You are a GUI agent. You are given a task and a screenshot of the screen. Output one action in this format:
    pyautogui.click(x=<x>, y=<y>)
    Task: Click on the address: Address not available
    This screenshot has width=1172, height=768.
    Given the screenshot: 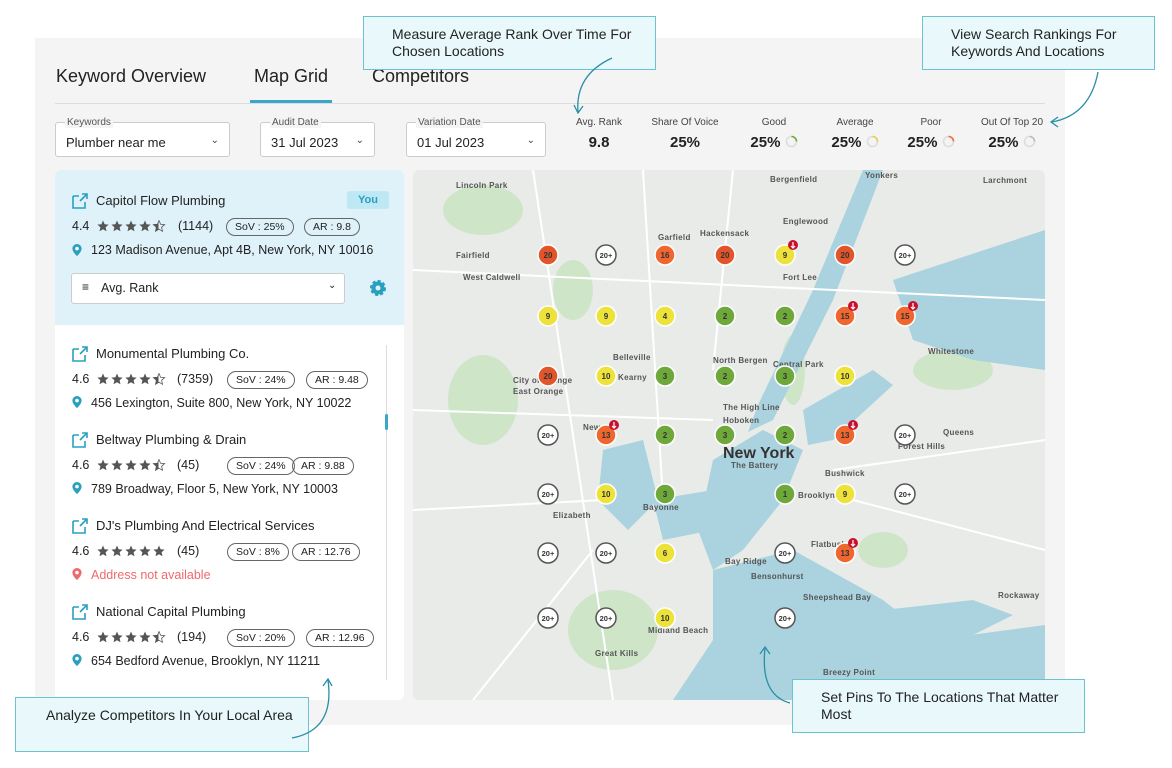 What is the action you would take?
    pyautogui.click(x=151, y=575)
    